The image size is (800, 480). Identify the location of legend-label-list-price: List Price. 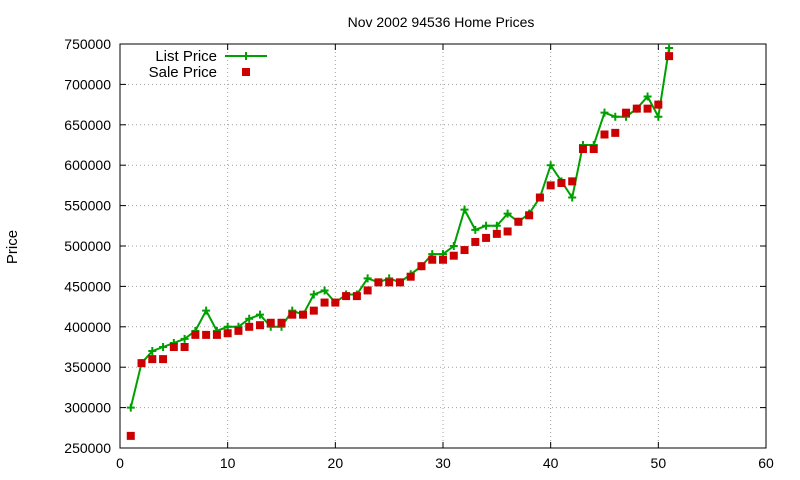
(186, 56).